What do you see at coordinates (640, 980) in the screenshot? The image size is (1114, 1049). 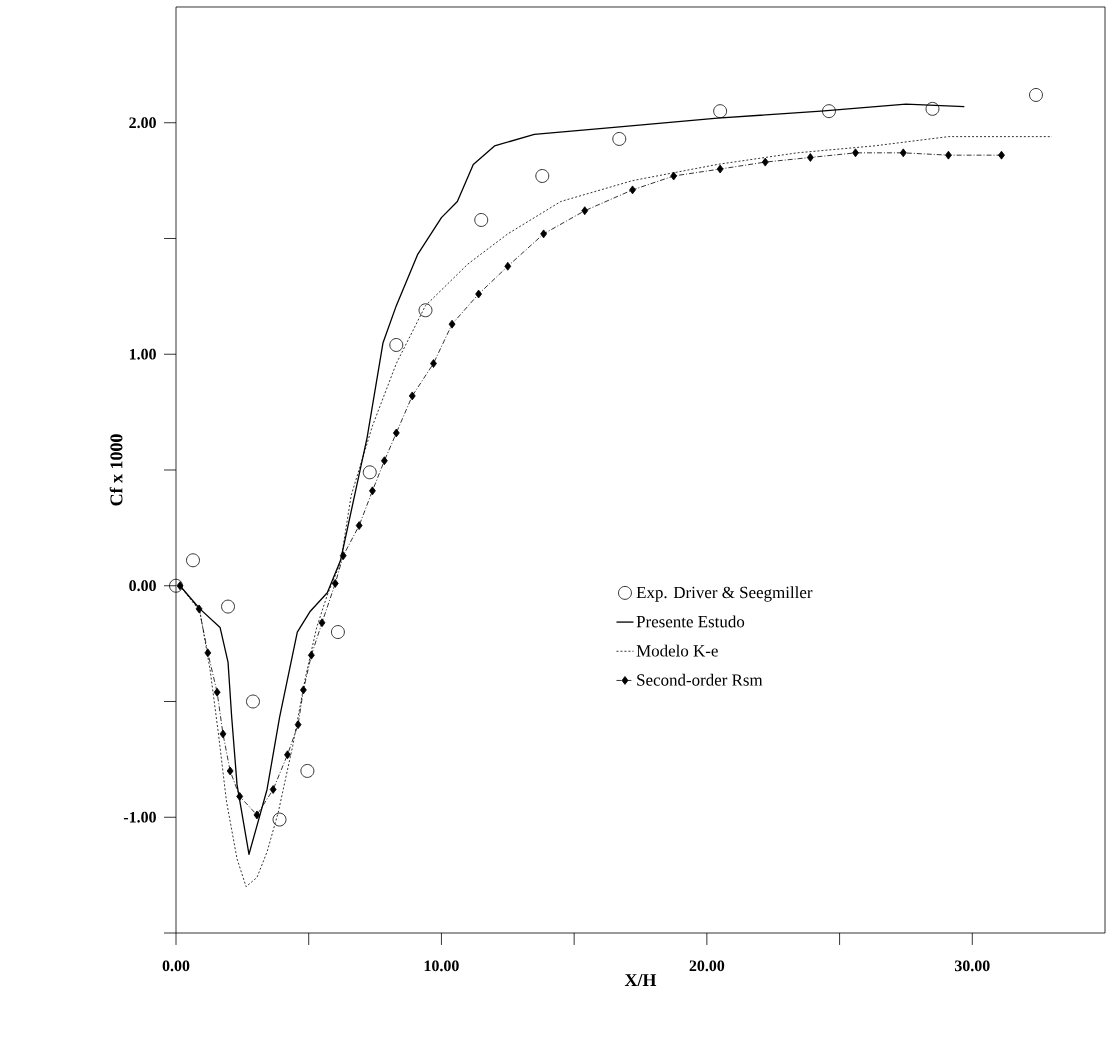 I see `x-axis-title: X/H` at bounding box center [640, 980].